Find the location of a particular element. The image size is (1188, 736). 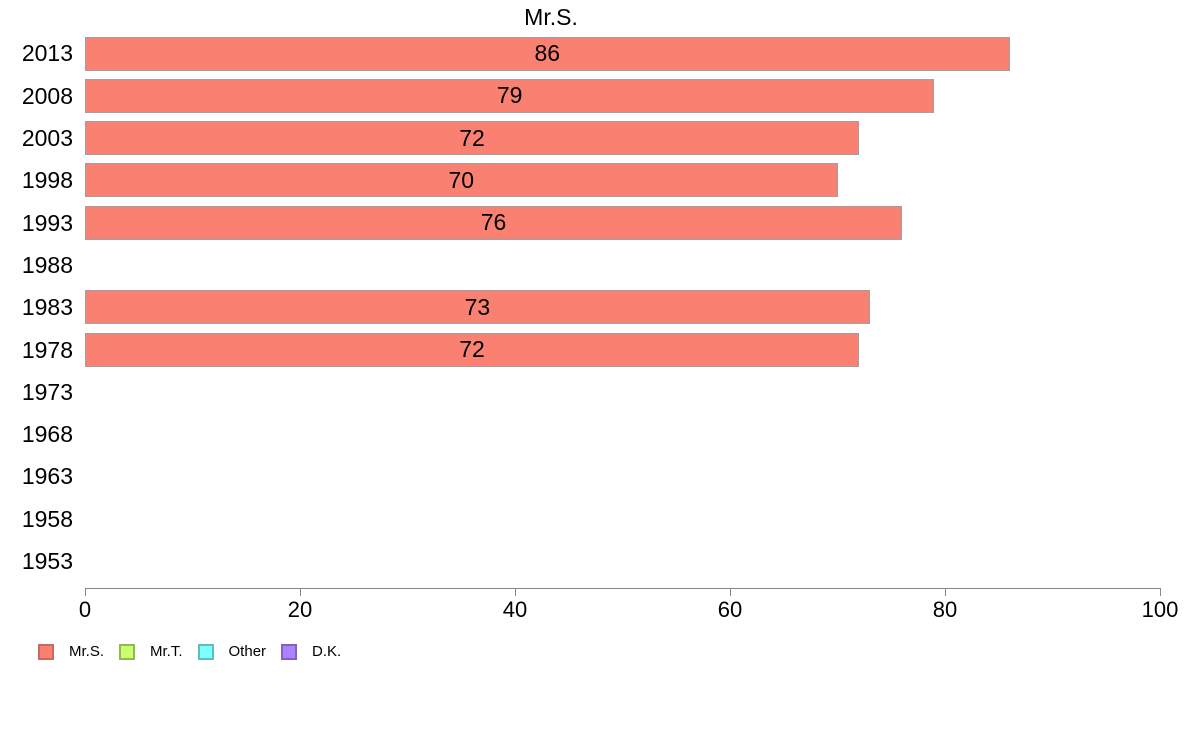

bar-value-label: 70 is located at coordinates (461, 179).